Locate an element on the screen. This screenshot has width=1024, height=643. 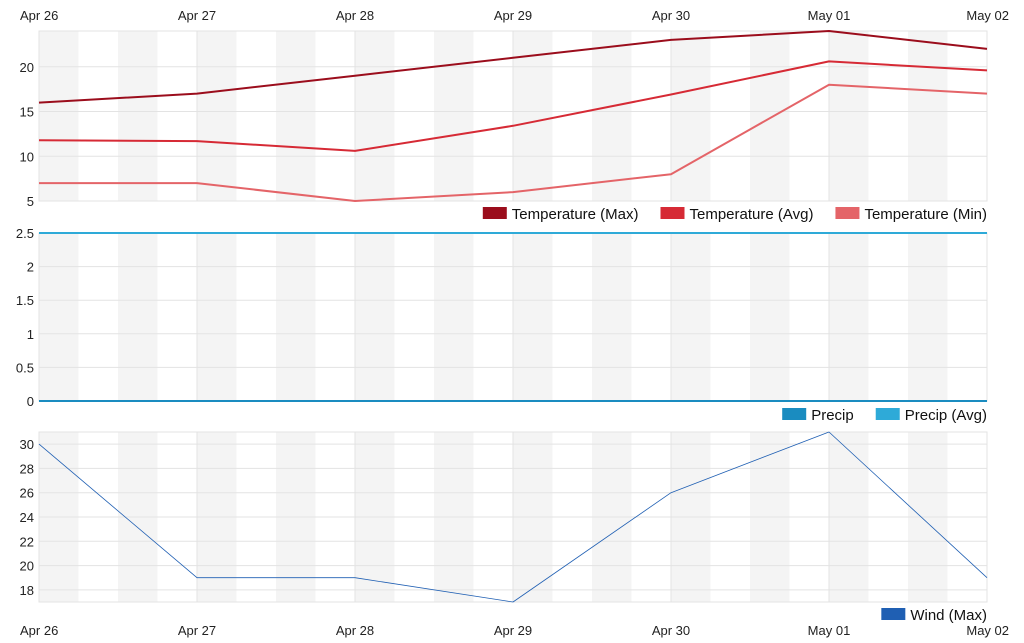
y-tick-label: 28 is located at coordinates (27, 468).